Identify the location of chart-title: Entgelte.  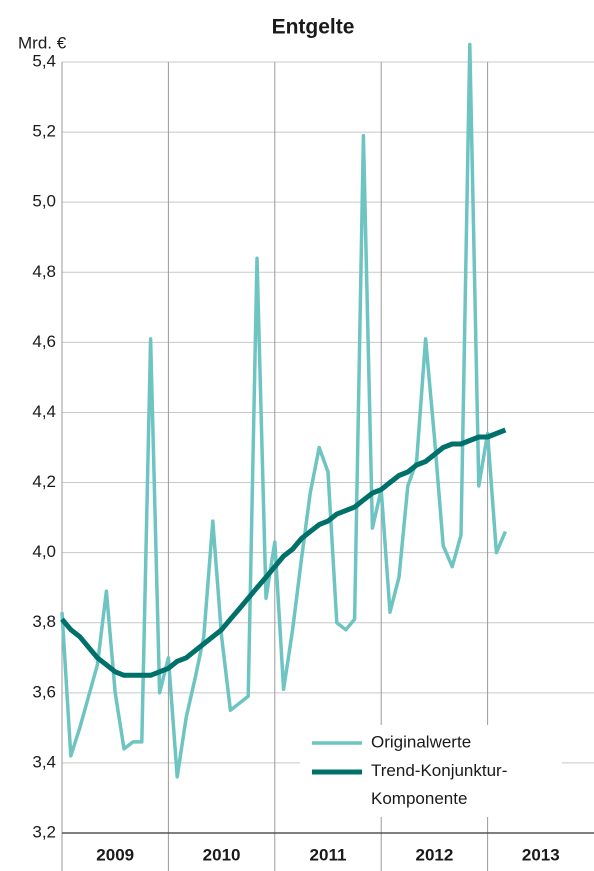
(313, 27).